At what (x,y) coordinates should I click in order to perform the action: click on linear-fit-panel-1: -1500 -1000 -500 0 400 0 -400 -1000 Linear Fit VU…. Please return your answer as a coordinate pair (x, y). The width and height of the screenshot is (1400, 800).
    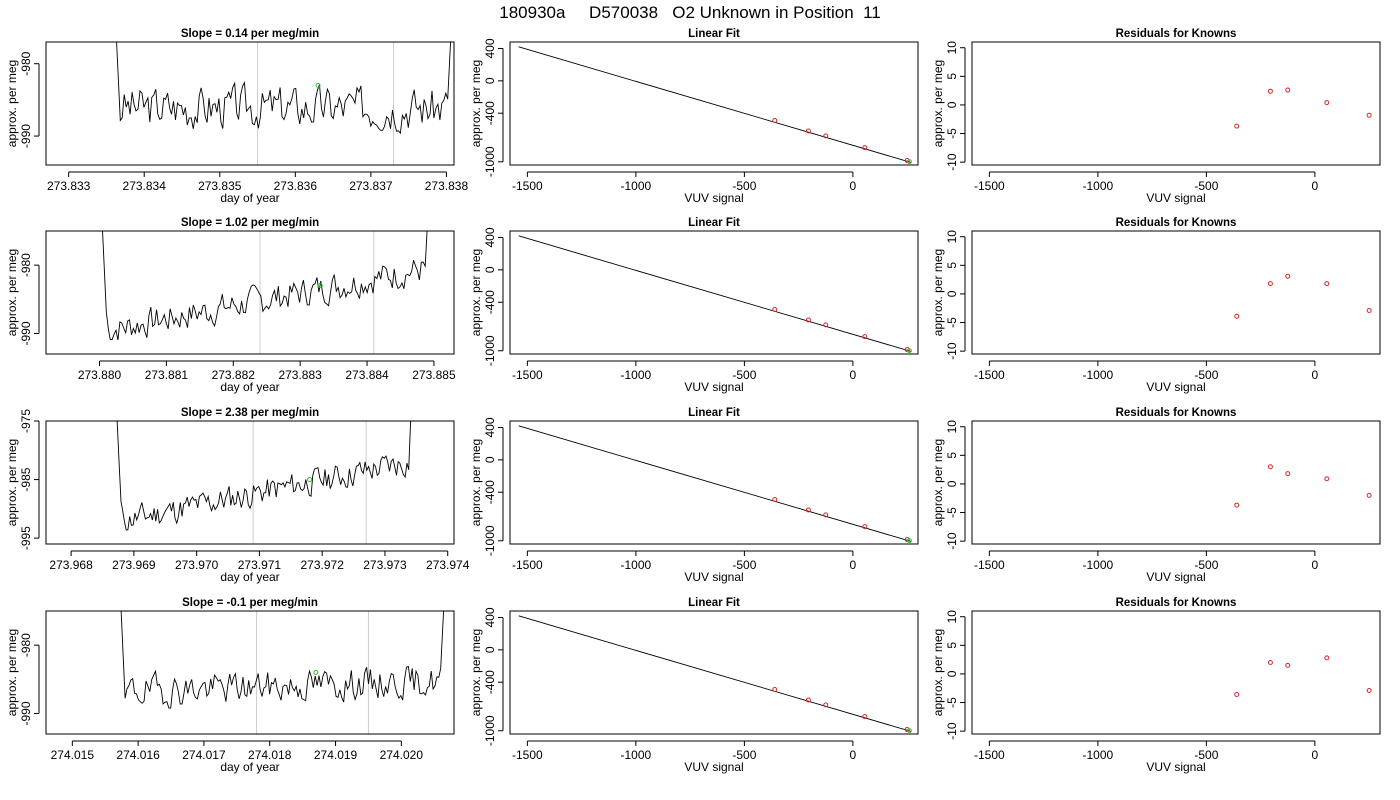
    Looking at the image, I should click on (694, 116).